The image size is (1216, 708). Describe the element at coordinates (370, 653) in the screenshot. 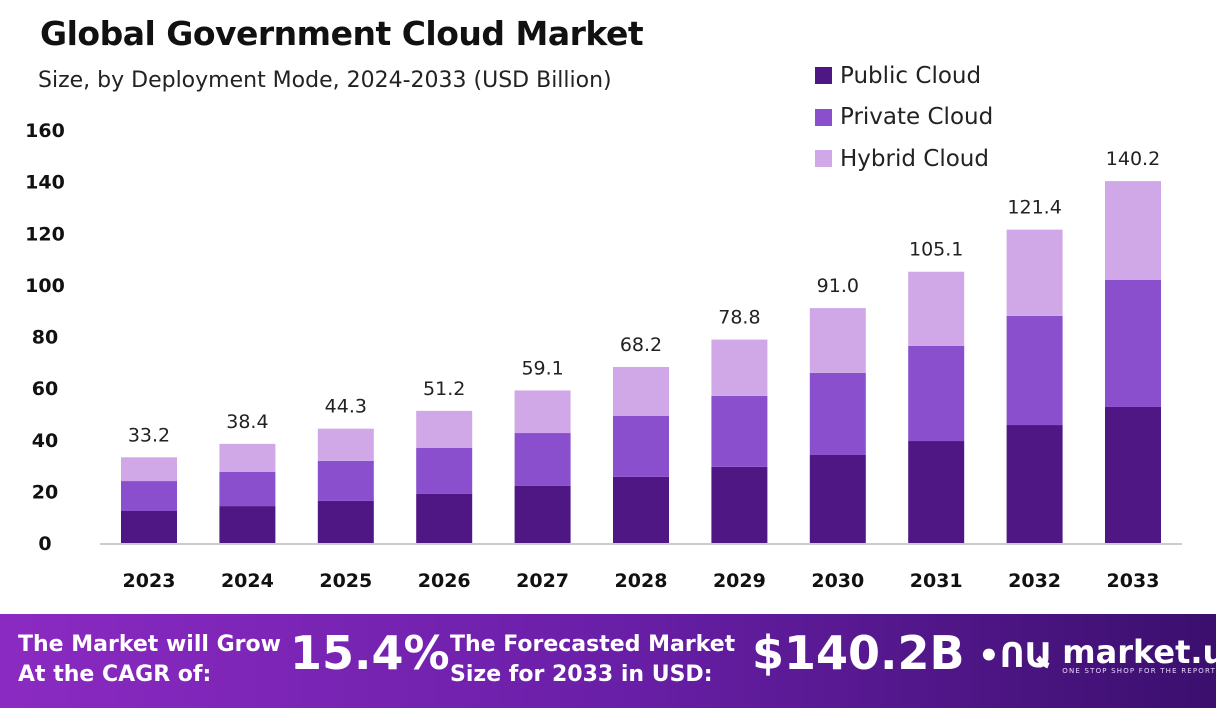

I see `cagr-value: 15.4%` at that location.